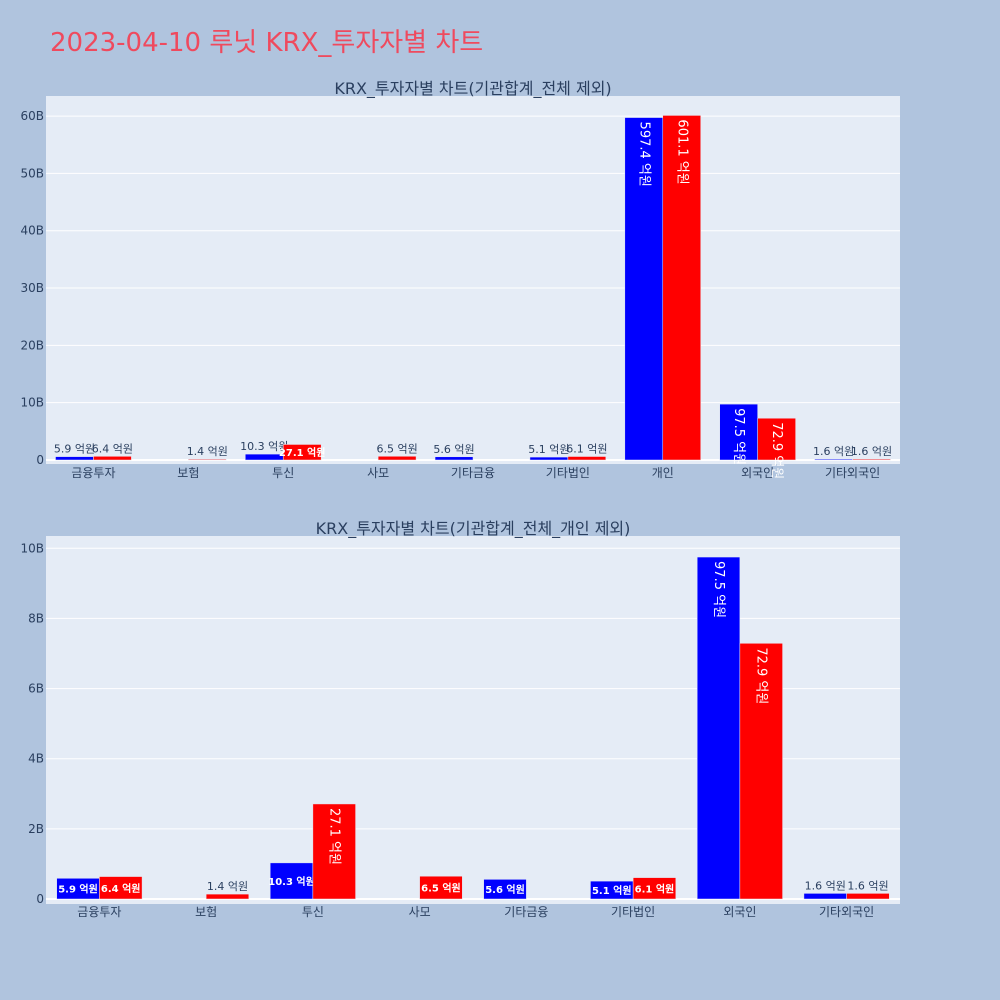  What do you see at coordinates (32, 345) in the screenshot?
I see `y-tick-label: 20B` at bounding box center [32, 345].